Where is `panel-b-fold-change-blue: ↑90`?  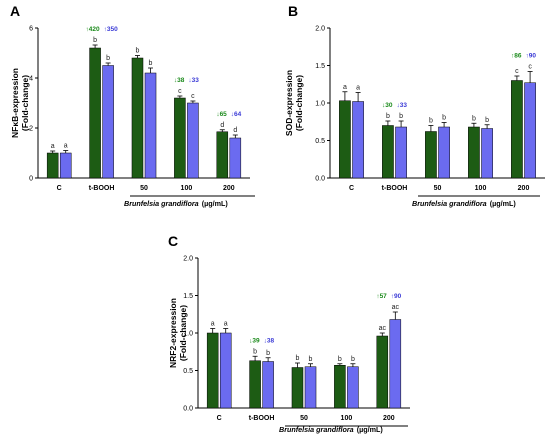 panel-b-fold-change-blue: ↑90 is located at coordinates (531, 56).